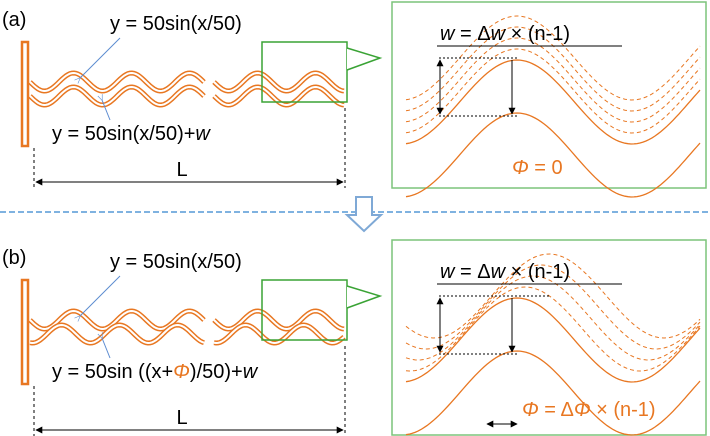  What do you see at coordinates (623, 410) in the screenshot?
I see `phase-formula-part: × (n-1)` at bounding box center [623, 410].